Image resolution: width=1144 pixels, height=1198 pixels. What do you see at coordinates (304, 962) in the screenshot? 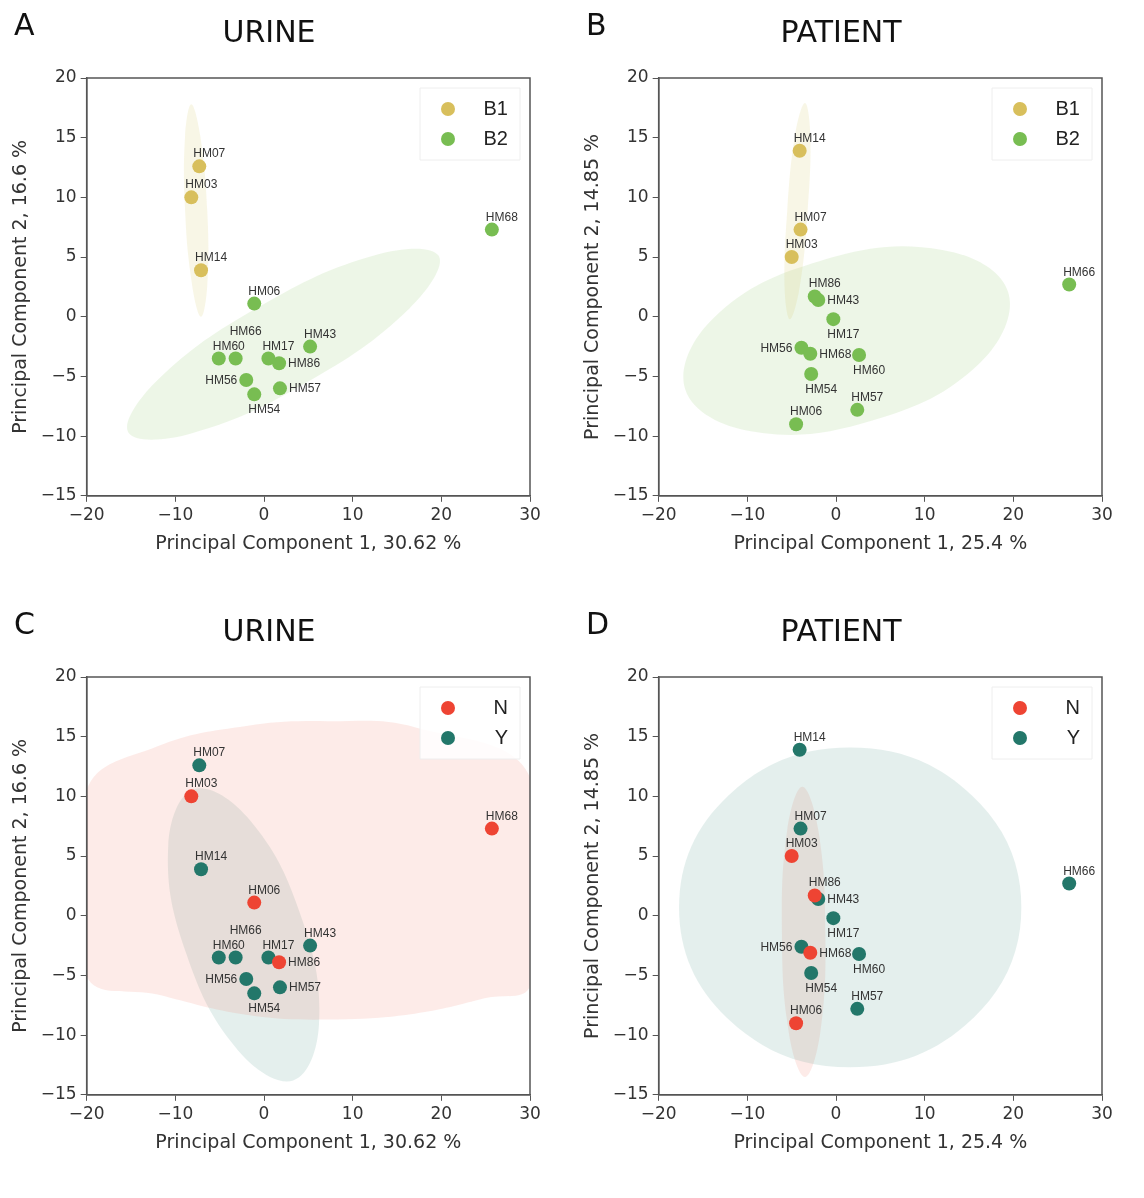
I see `annotation: HM86` at bounding box center [304, 962].